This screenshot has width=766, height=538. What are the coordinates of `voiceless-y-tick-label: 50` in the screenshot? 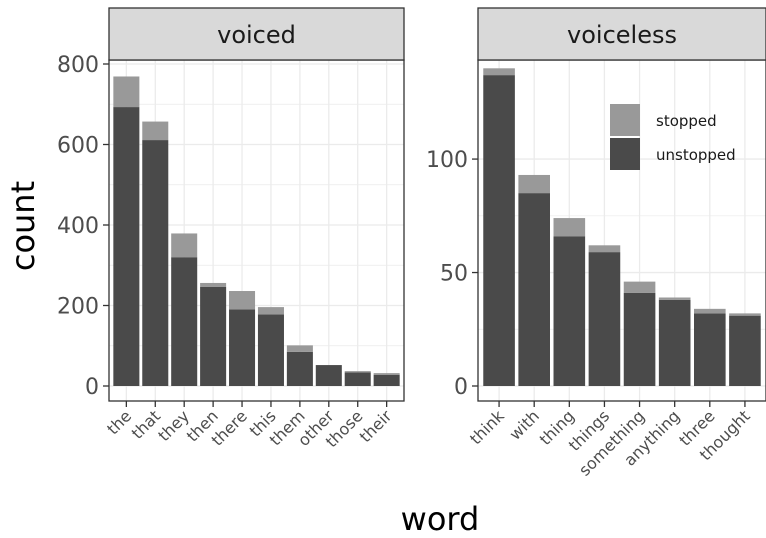 It's located at (454, 274).